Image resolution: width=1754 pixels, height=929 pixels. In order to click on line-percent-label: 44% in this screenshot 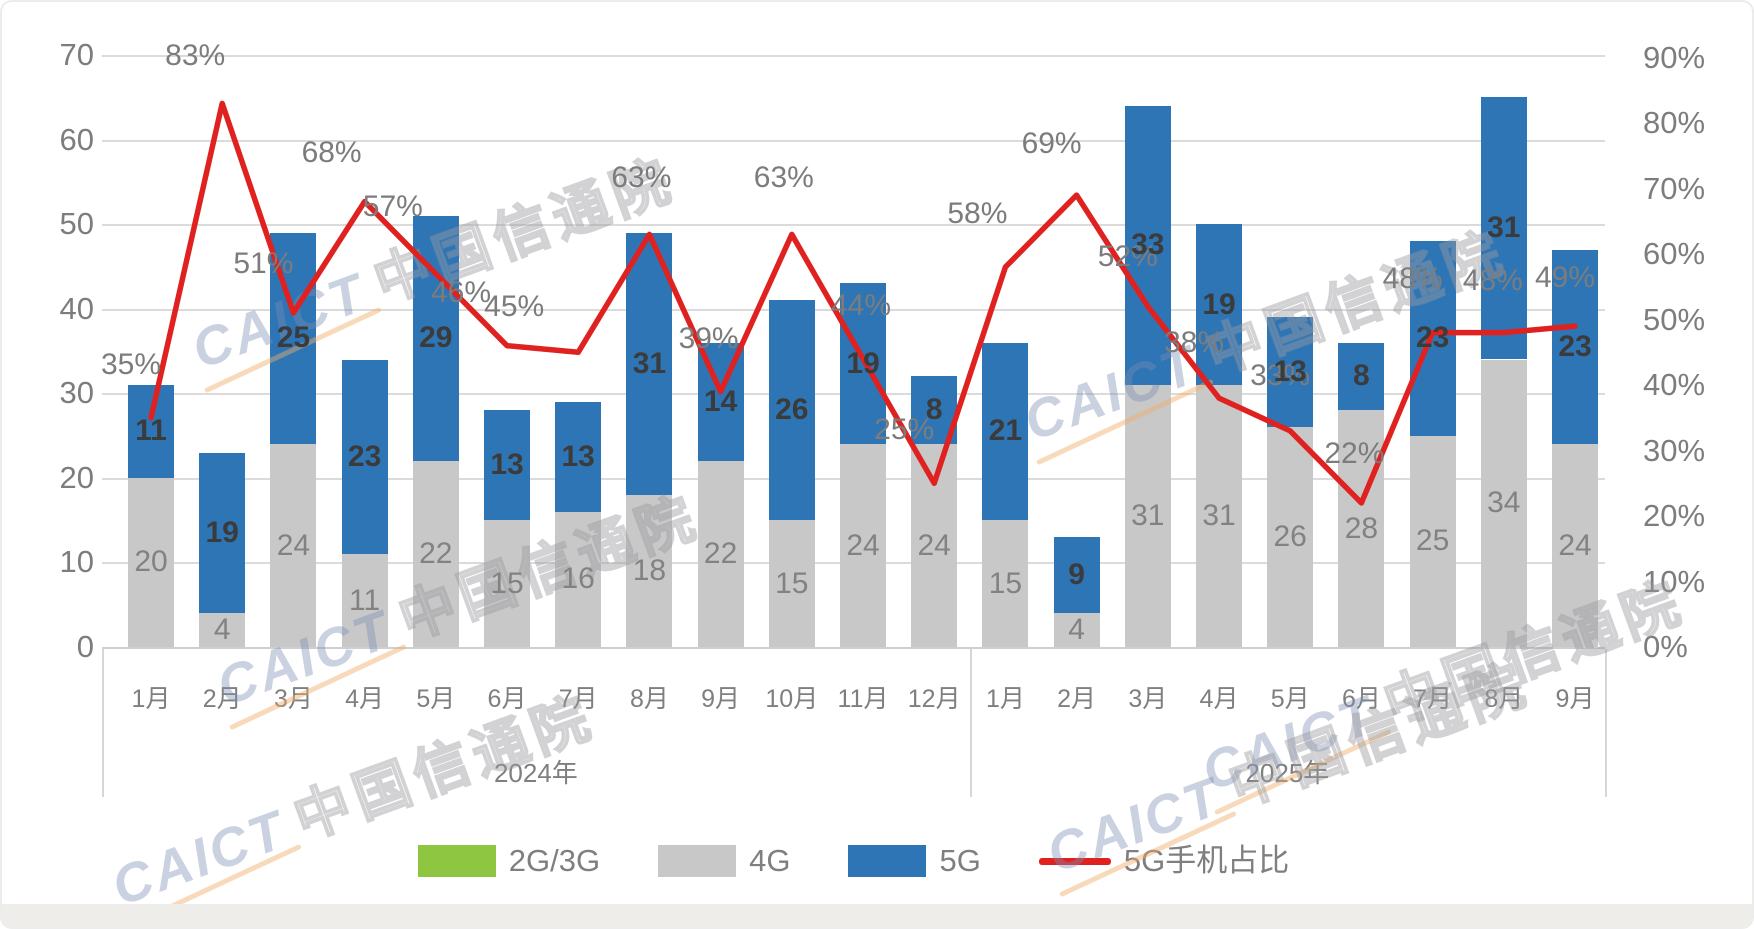, I will do `click(861, 305)`.